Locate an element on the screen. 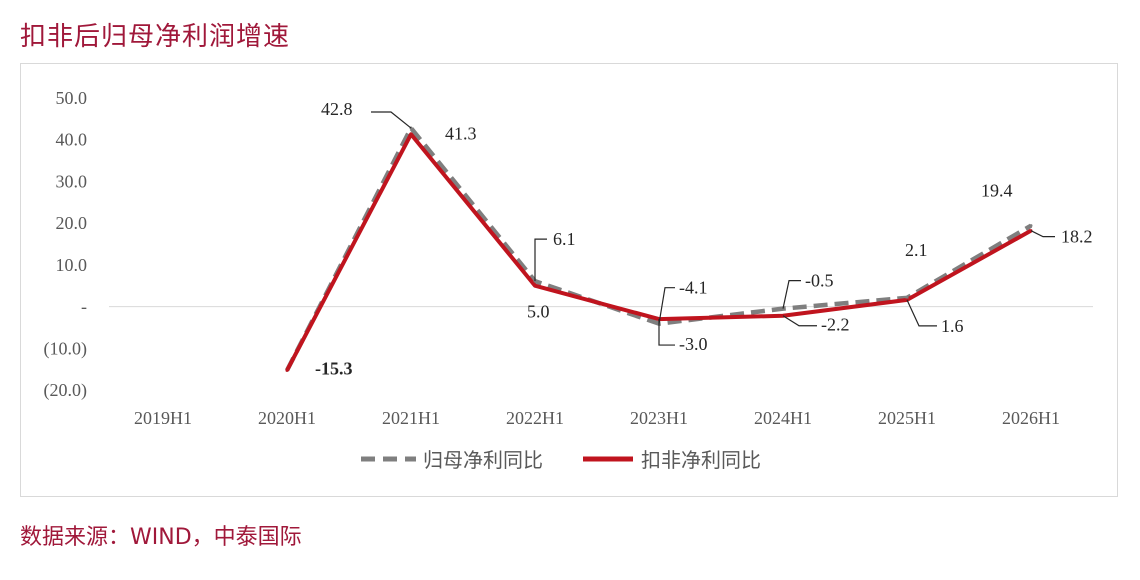  data-label-kou-fei: 18.2 is located at coordinates (1077, 237).